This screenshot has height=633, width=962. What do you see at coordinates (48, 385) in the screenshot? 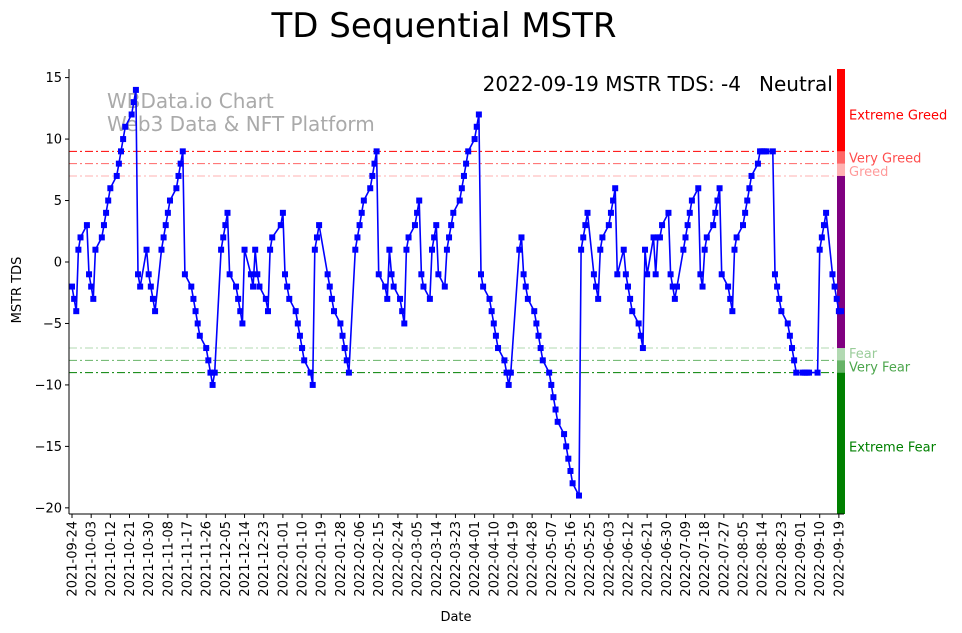
I see `y-tick-label: −10` at bounding box center [48, 385].